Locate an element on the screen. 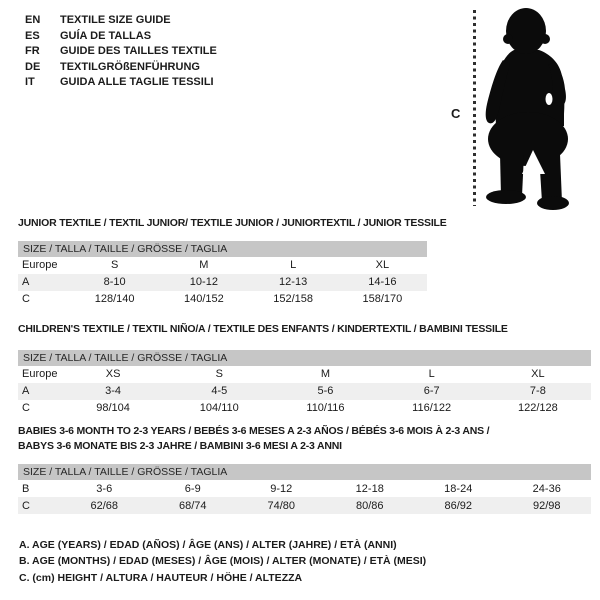 The image size is (600, 600). size-cell: 140/152 is located at coordinates (203, 299).